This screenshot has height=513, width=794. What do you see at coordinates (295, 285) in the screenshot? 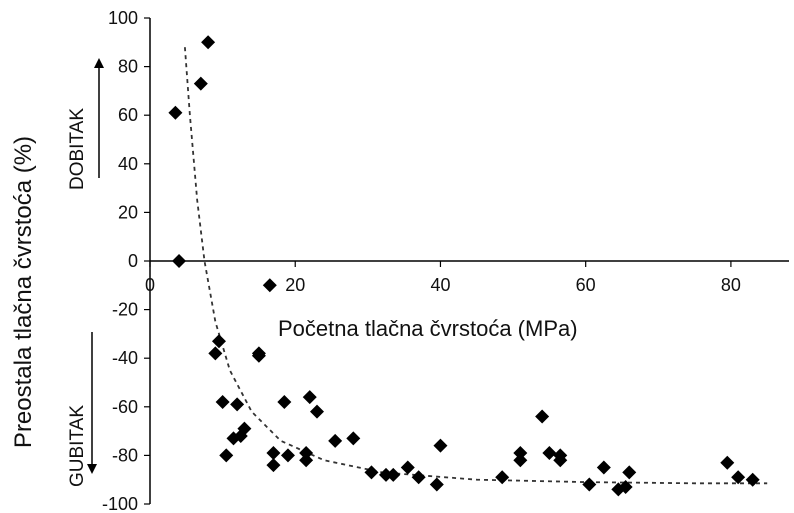
I see `x-tick-label: 20` at bounding box center [295, 285].